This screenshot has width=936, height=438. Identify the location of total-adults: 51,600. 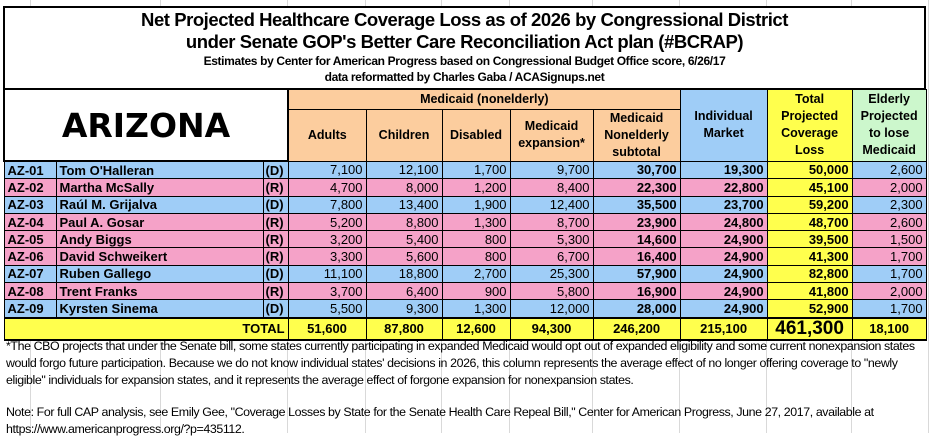
(327, 328).